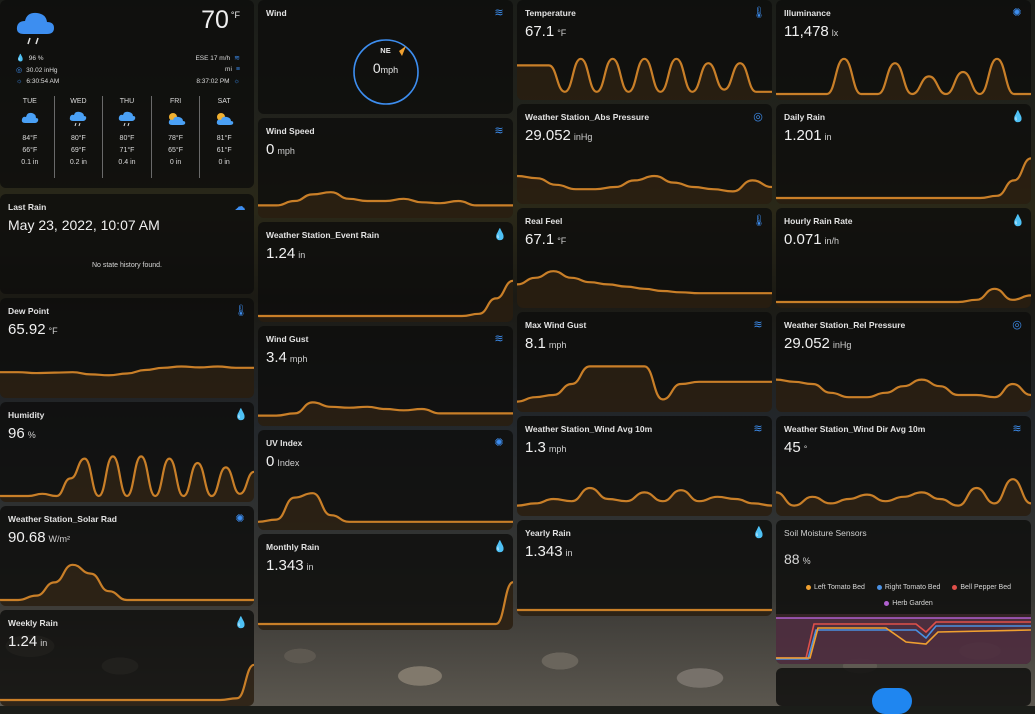  Describe the element at coordinates (241, 311) in the screenshot. I see `thermometer-icon: 🌡` at that location.